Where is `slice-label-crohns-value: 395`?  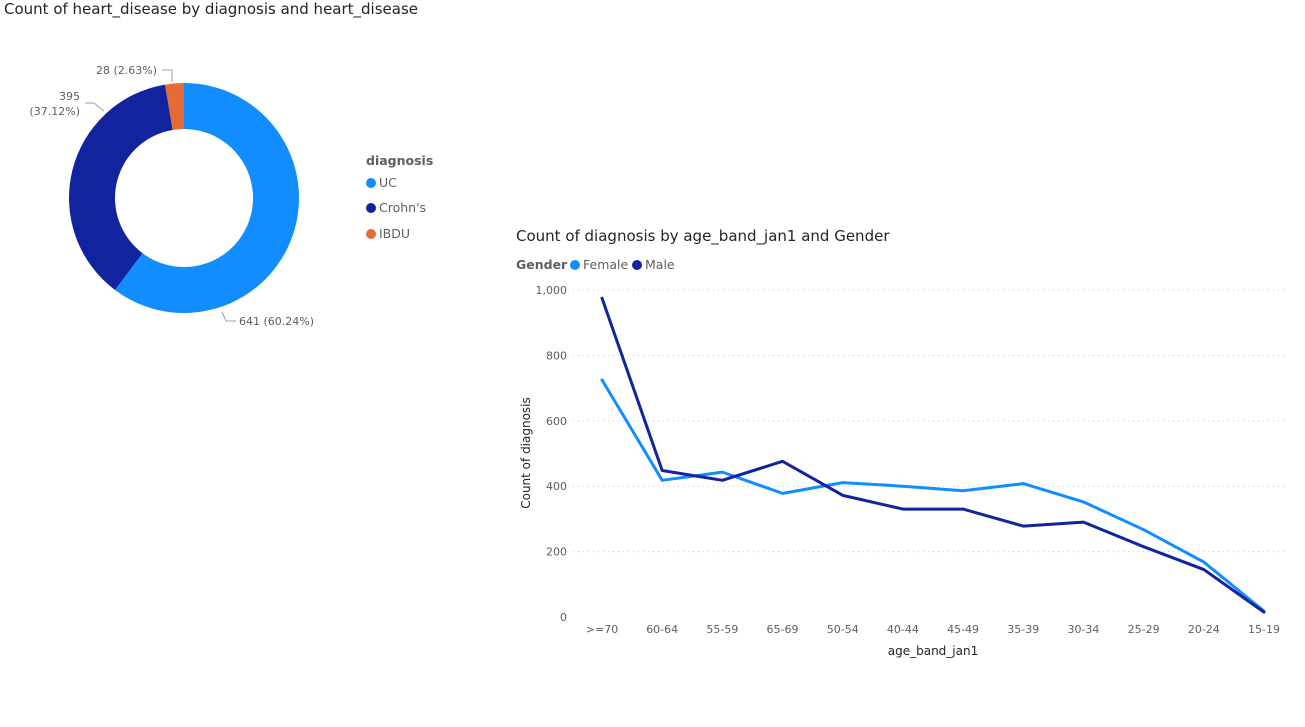 slice-label-crohns-value: 395 is located at coordinates (69, 96).